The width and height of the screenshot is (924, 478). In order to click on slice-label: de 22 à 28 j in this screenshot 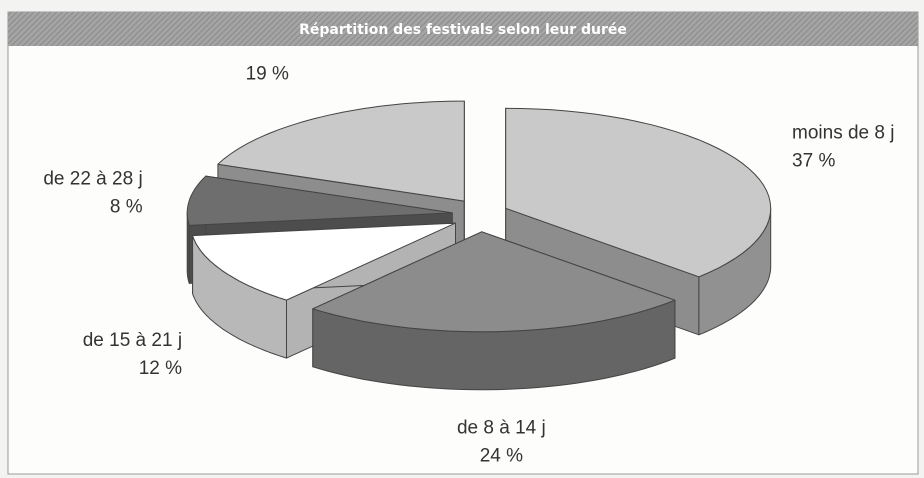, I will do `click(92, 179)`.